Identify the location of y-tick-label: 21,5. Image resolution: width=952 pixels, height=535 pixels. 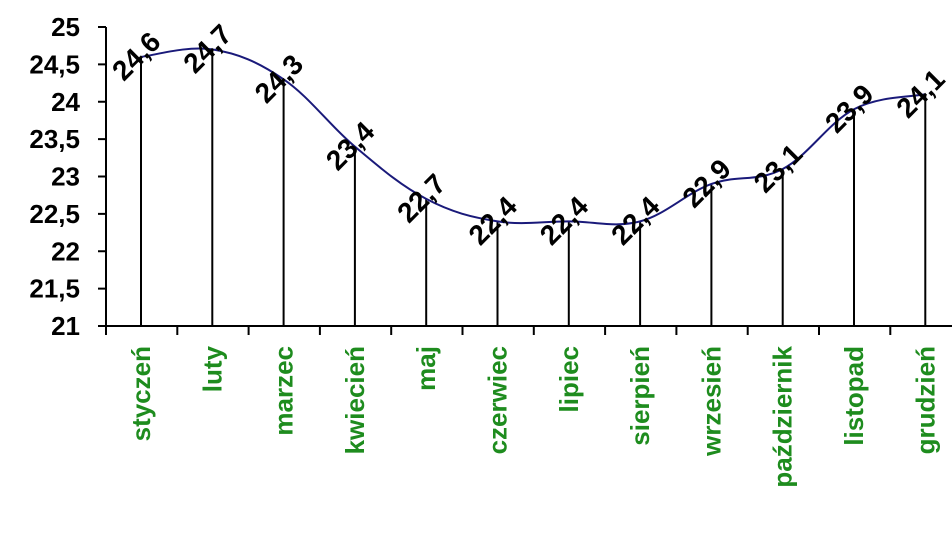
(54, 289).